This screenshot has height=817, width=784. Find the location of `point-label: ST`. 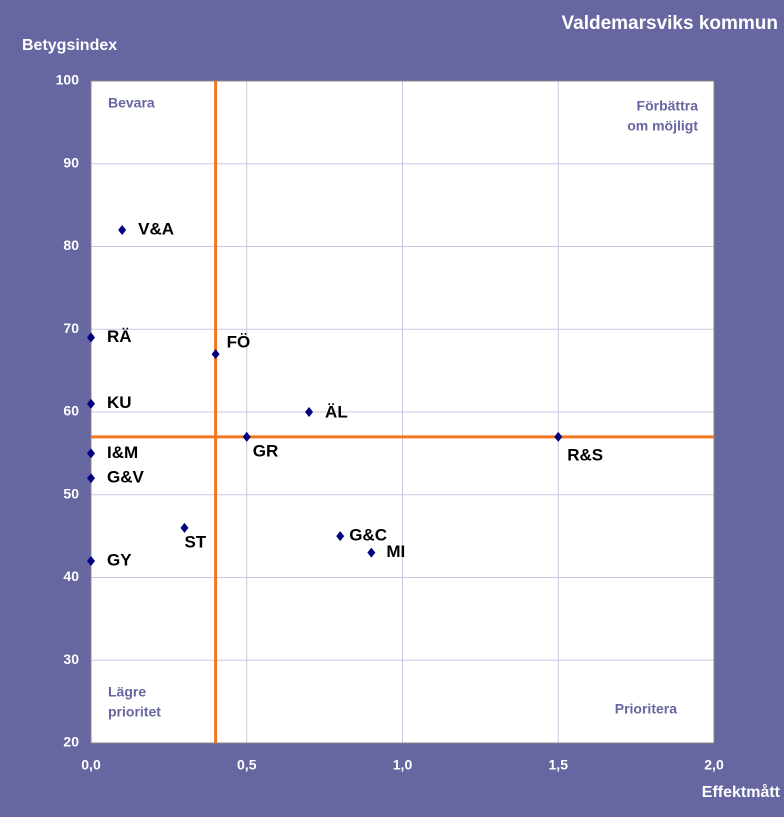

point-label: ST is located at coordinates (195, 541).